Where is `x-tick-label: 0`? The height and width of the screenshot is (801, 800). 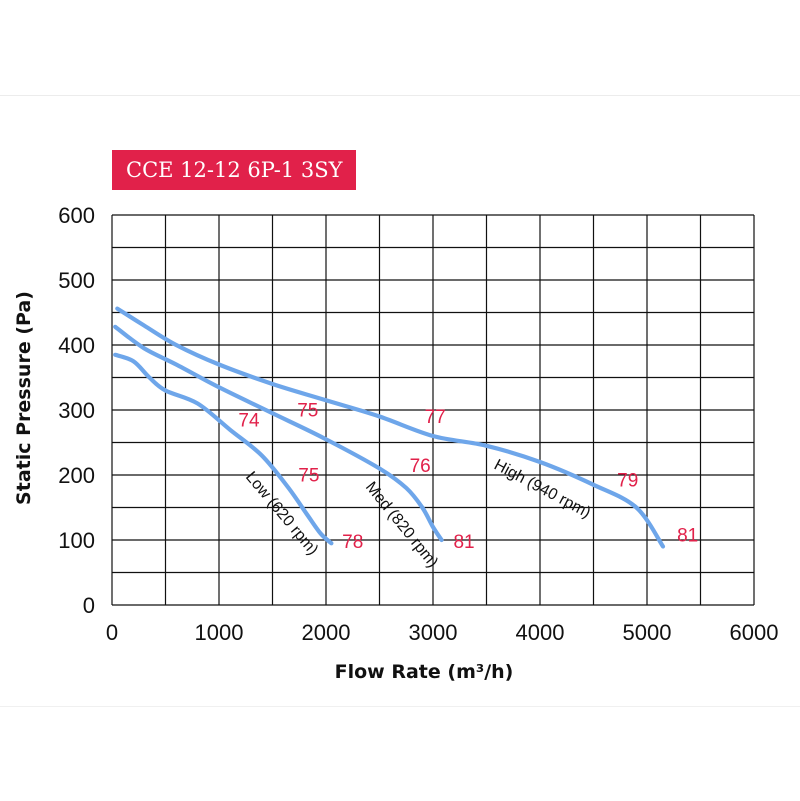
x-tick-label: 0 is located at coordinates (112, 632).